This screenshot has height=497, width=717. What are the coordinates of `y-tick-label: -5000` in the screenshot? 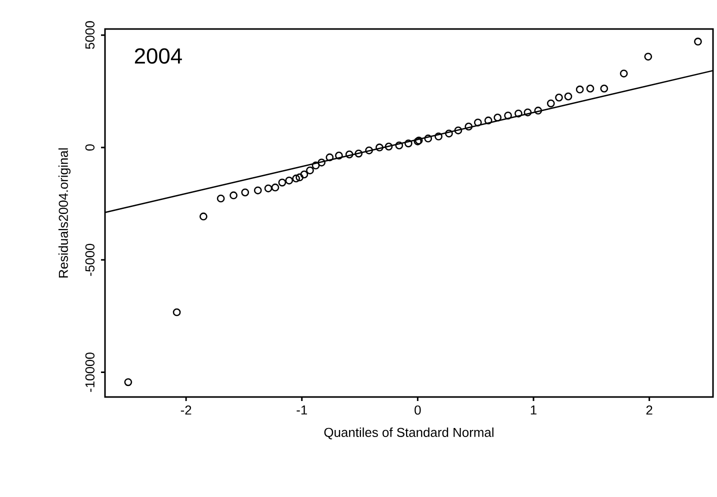 It's located at (90, 260).